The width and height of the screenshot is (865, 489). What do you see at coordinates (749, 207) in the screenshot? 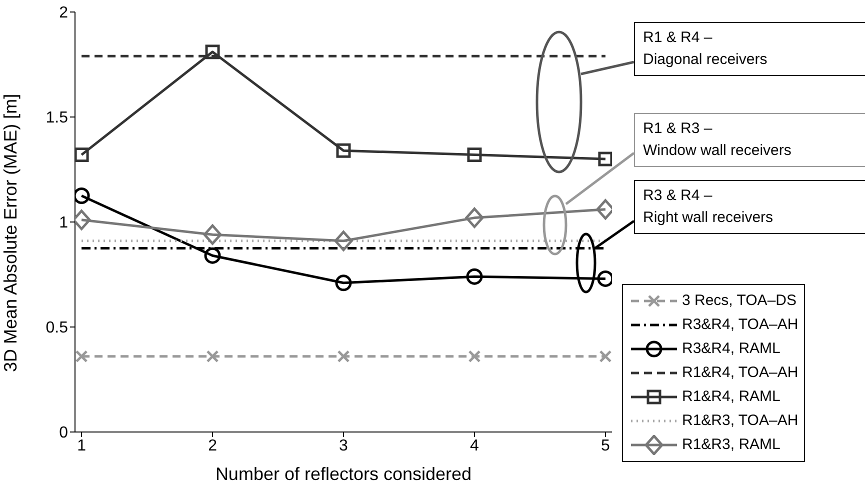
I see `annotation: R3 & R4 – Right wall receivers` at bounding box center [749, 207].